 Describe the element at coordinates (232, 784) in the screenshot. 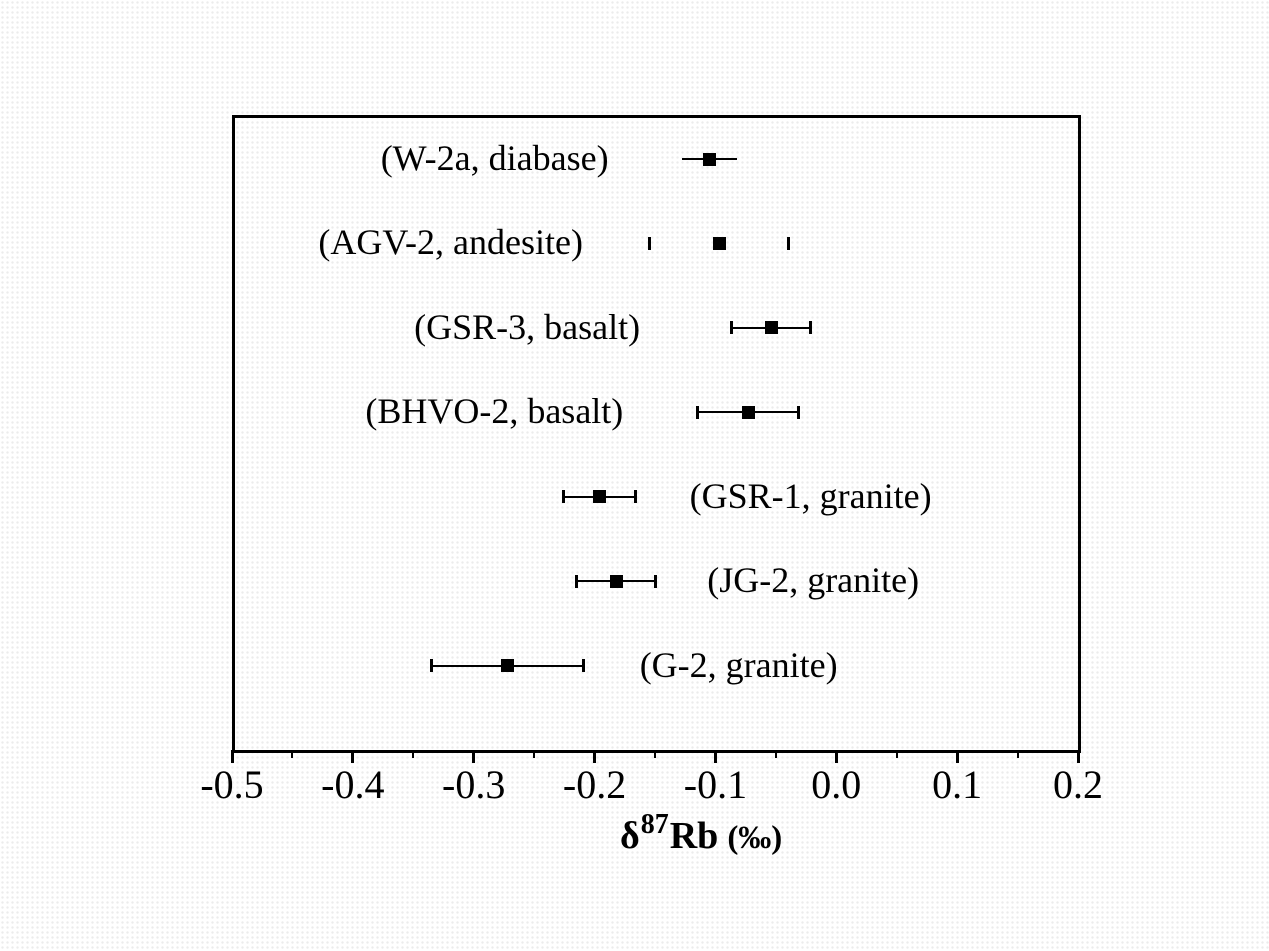

I see `x-tick-label: -0.5` at that location.